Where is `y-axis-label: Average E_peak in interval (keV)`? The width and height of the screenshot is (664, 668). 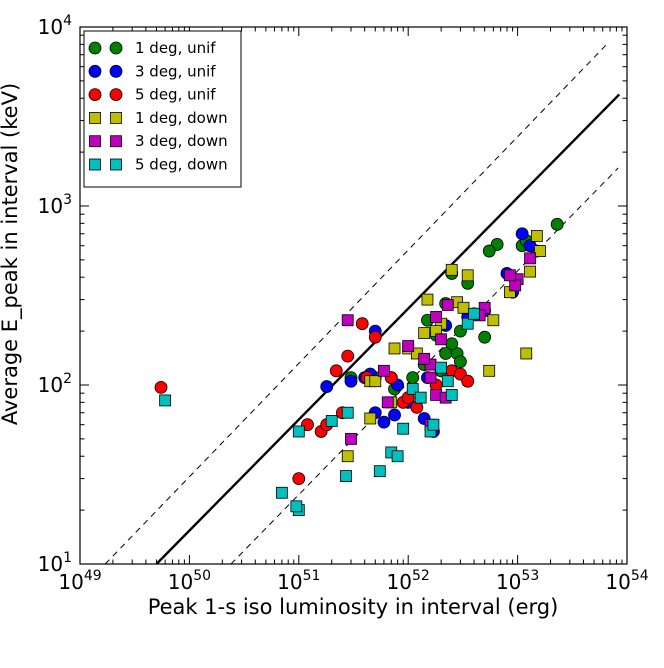 y-axis-label: Average E_peak in interval (keV) is located at coordinates (11, 254).